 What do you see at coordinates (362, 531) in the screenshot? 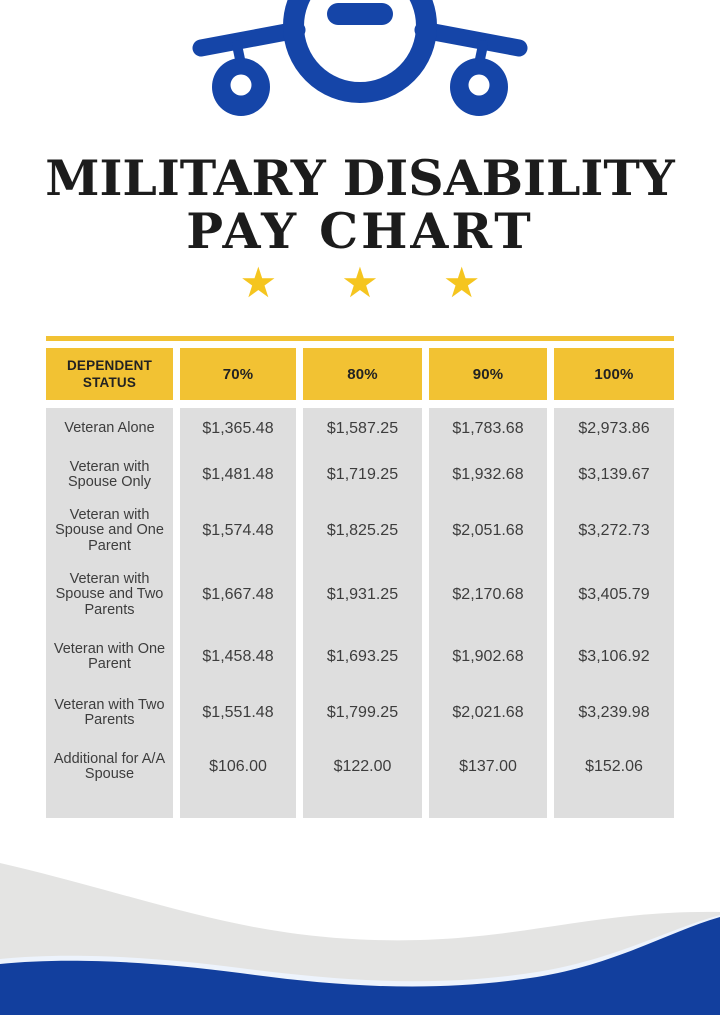
I see `table-cell: $1,825.25` at bounding box center [362, 531].